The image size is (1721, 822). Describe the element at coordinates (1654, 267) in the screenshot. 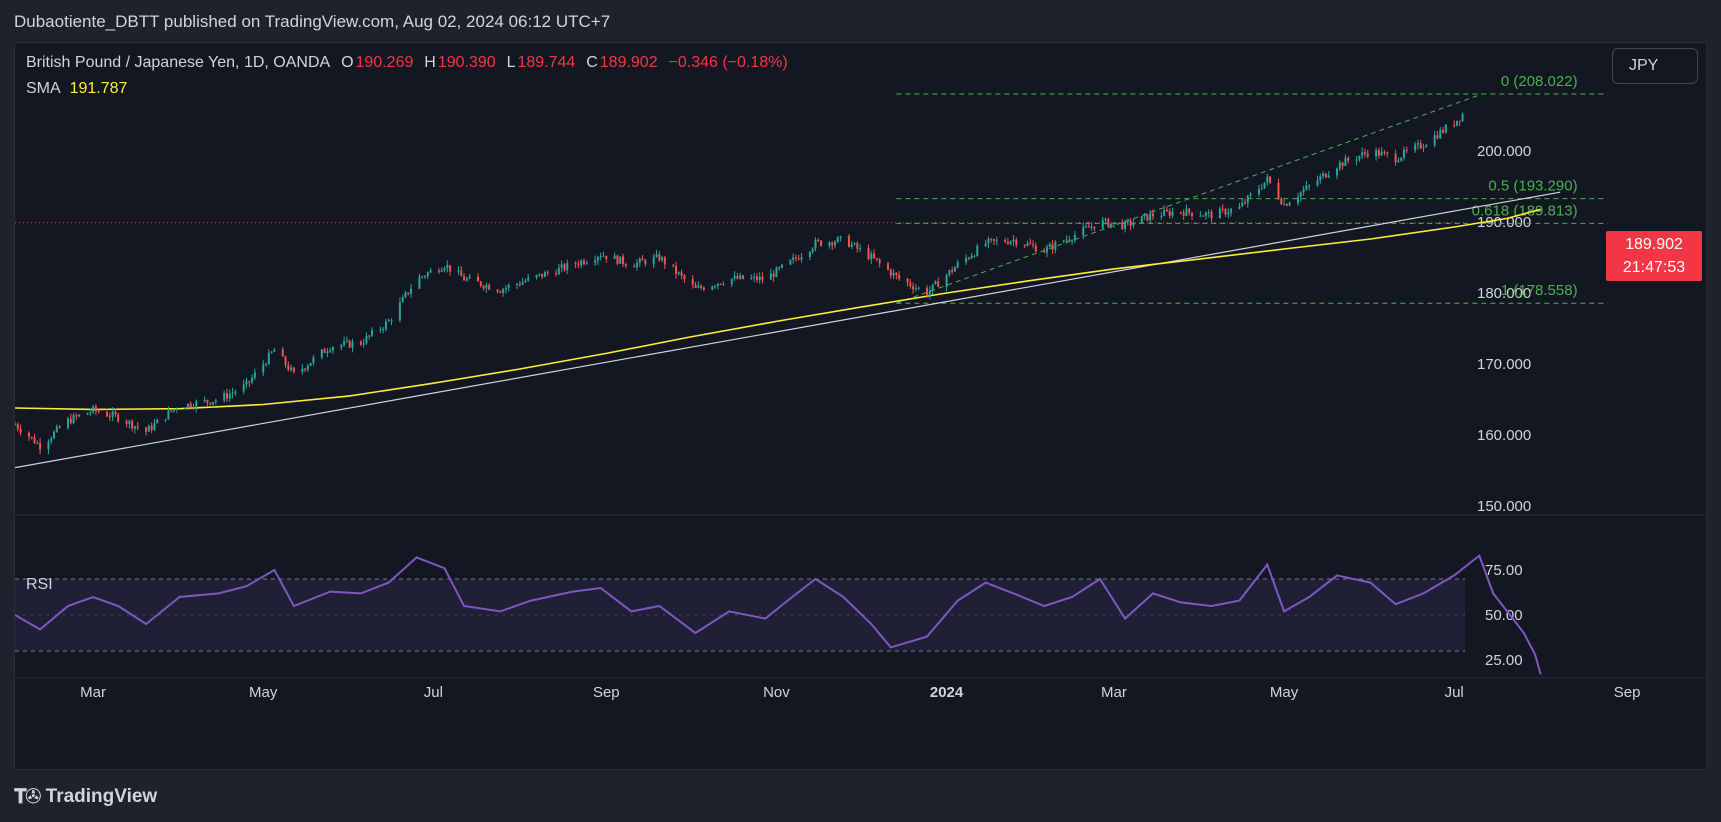

I see `bar-countdown: 21:47:53` at that location.